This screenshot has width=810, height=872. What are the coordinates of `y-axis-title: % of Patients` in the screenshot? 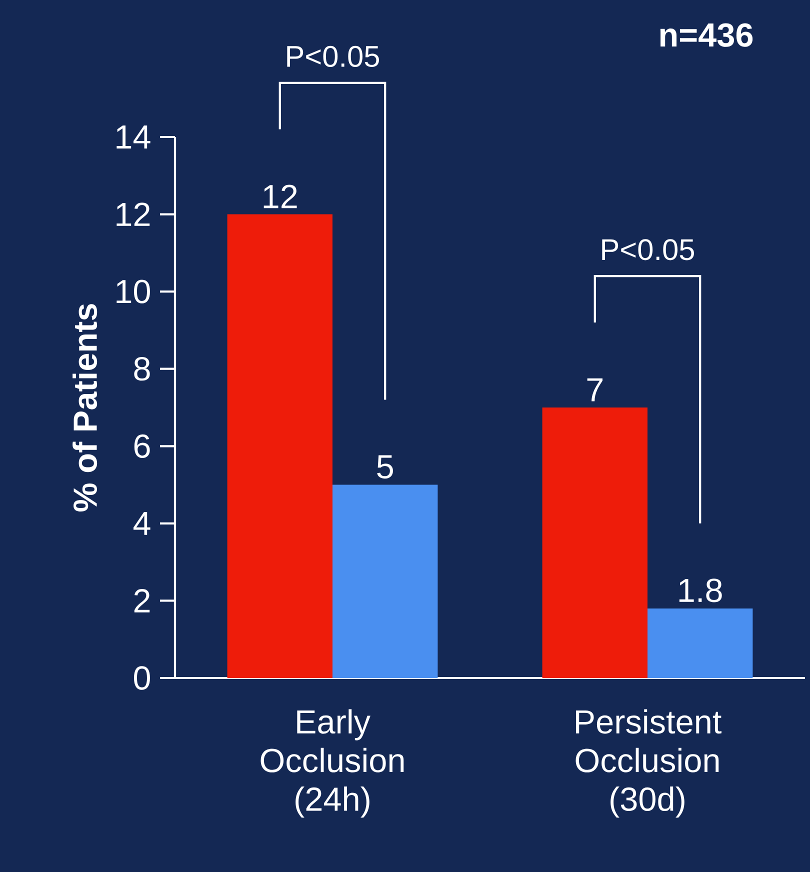 It's located at (85, 408).